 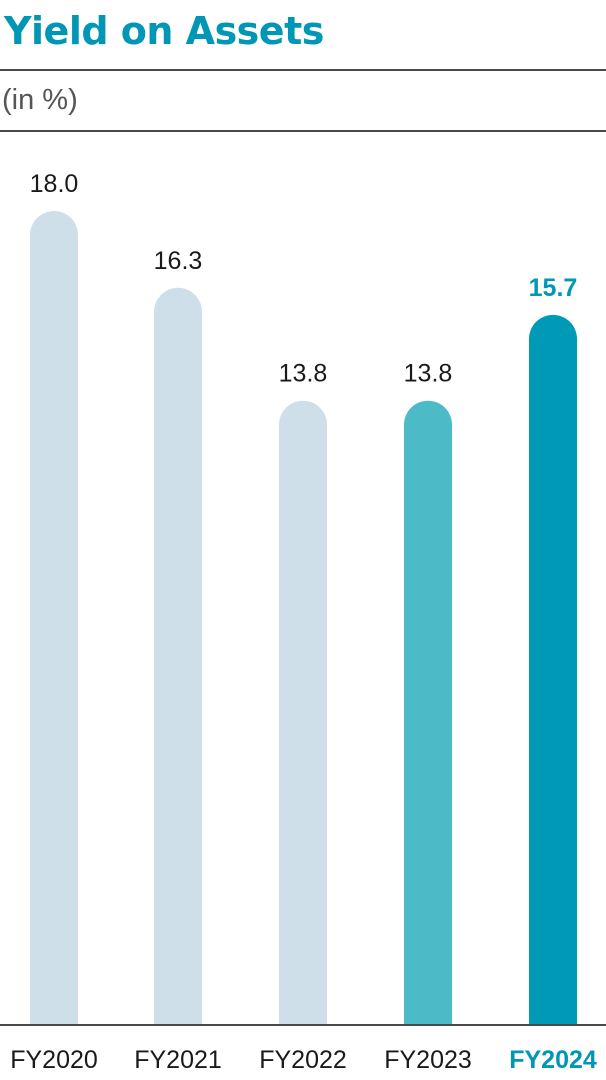 I want to click on category-label-fy2022: FY2022, so click(x=303, y=1060).